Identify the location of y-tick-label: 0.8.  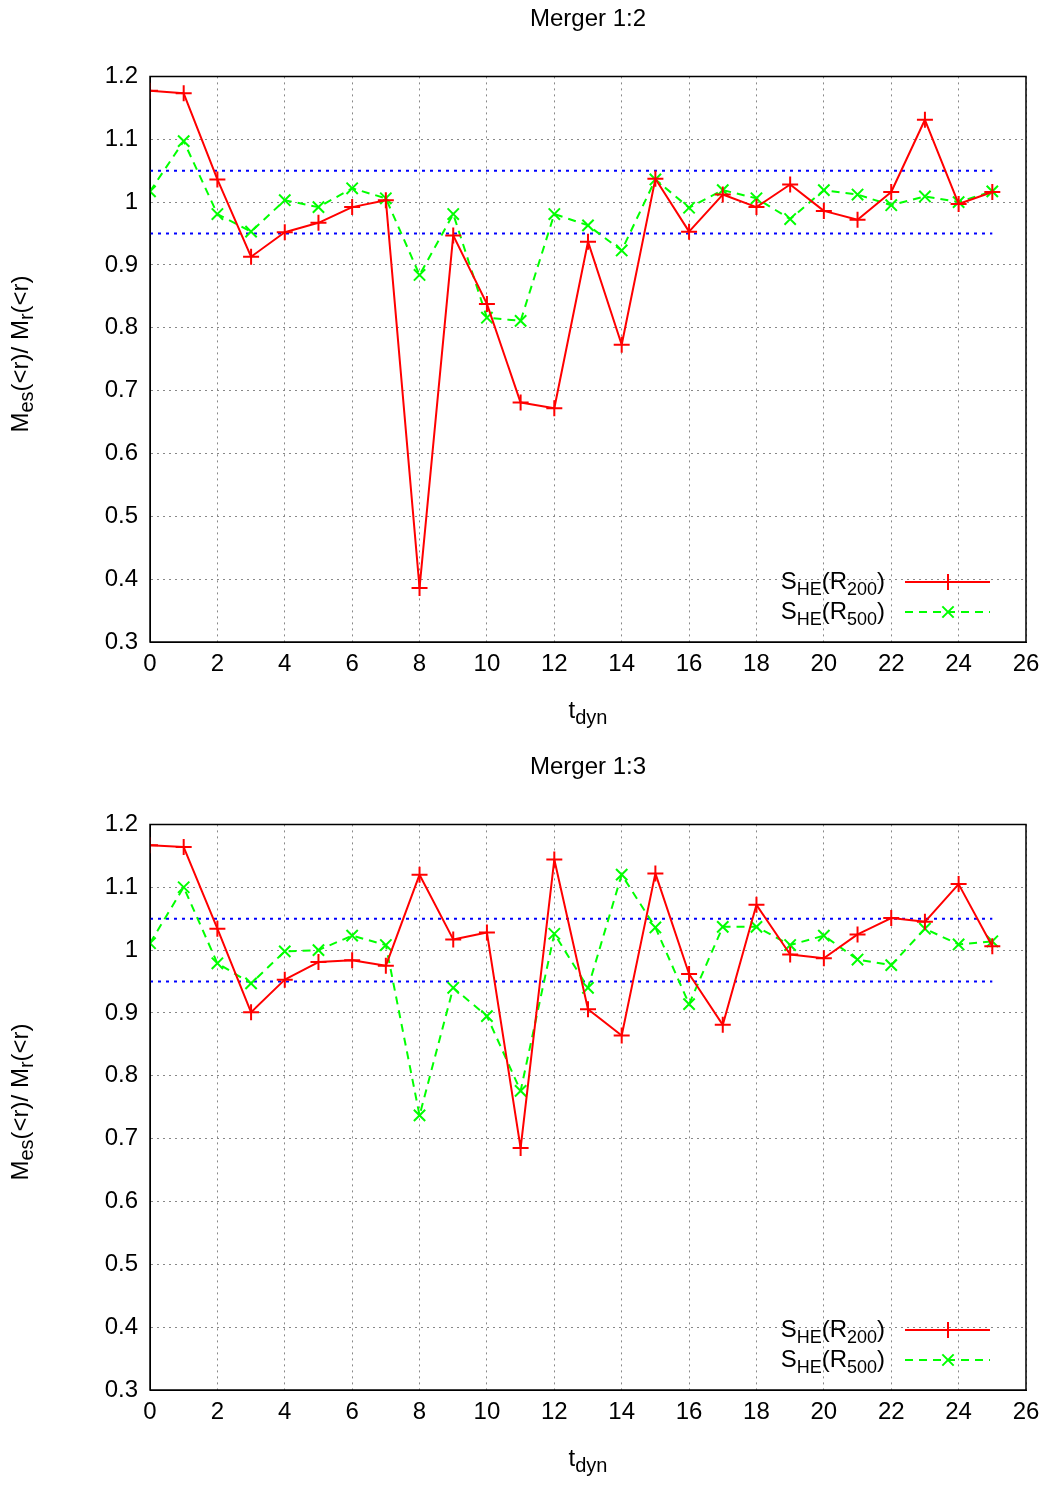
(121, 1074).